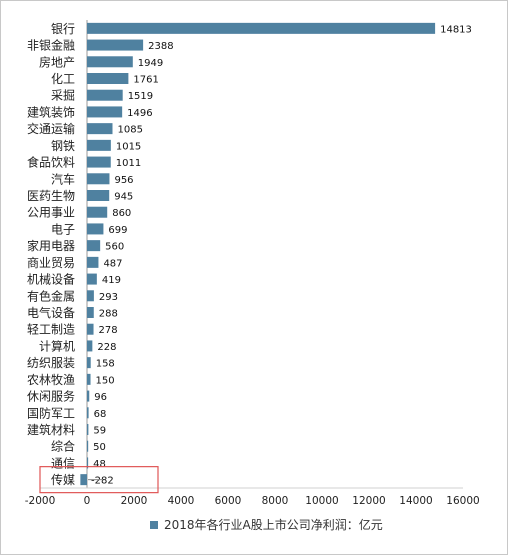  Describe the element at coordinates (134, 501) in the screenshot. I see `x-tick-label: 2000` at that location.